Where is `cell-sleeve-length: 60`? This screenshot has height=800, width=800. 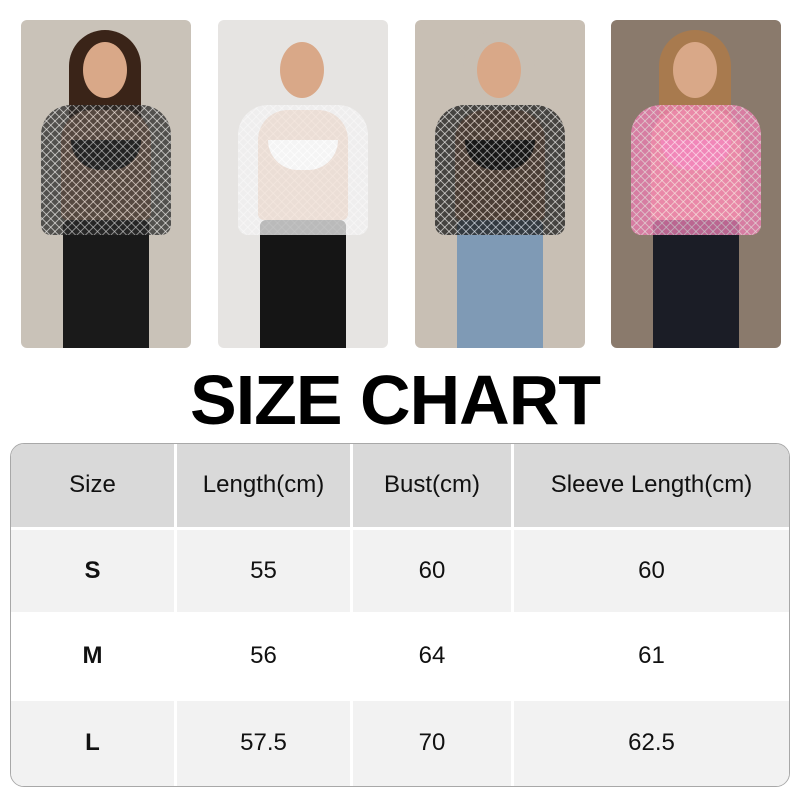 cell-sleeve-length: 60 is located at coordinates (651, 572).